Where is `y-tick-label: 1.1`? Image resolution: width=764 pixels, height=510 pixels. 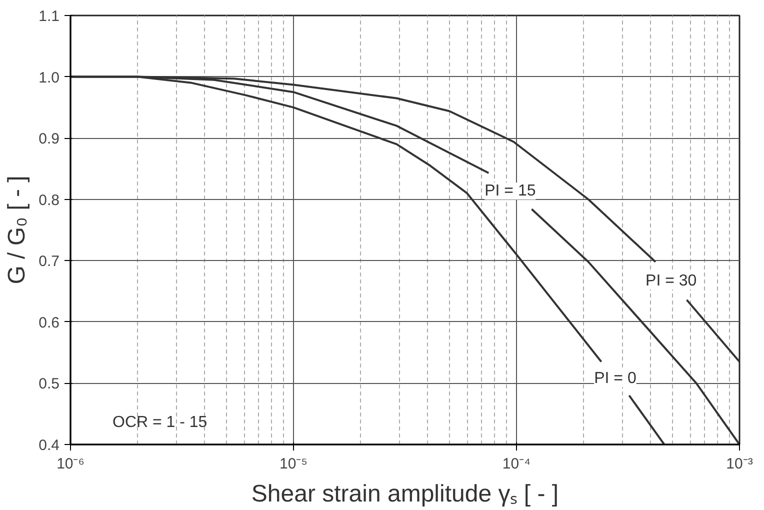 y-tick-label: 1.1 is located at coordinates (49, 16).